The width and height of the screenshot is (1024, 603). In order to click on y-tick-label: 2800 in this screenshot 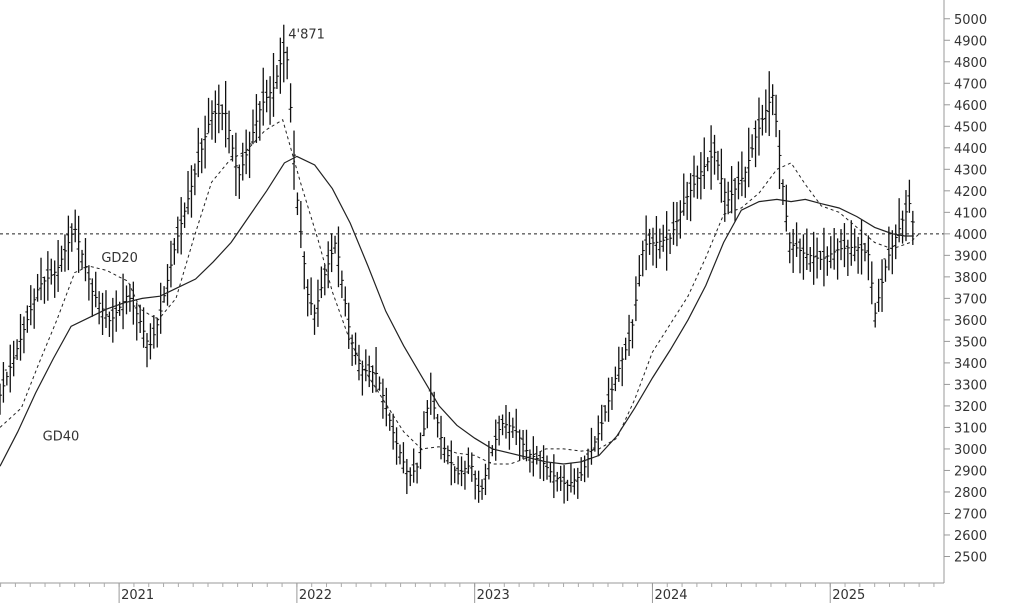, I will do `click(970, 493)`.